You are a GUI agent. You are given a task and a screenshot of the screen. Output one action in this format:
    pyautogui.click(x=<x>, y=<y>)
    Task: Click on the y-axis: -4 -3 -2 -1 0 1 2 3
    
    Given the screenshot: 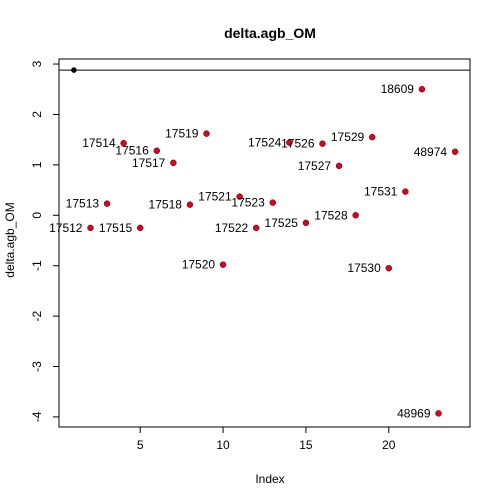 What is the action you would take?
    pyautogui.click(x=45, y=241)
    